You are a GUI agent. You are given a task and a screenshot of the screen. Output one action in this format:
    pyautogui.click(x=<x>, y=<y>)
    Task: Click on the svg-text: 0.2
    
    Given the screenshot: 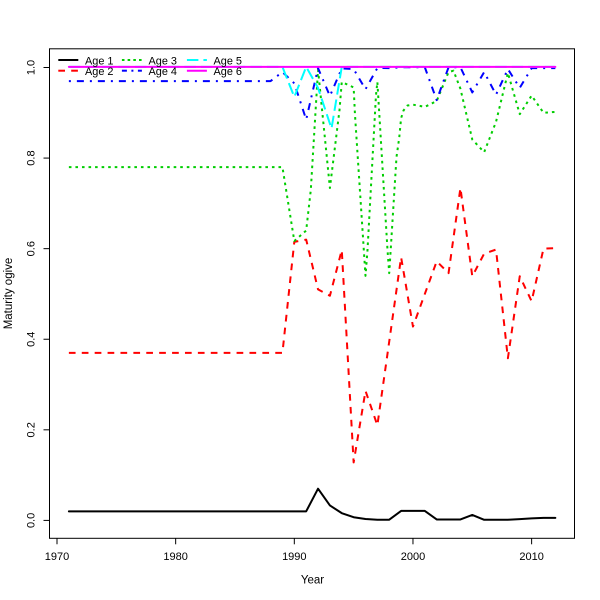 What is the action you would take?
    pyautogui.click(x=31, y=429)
    